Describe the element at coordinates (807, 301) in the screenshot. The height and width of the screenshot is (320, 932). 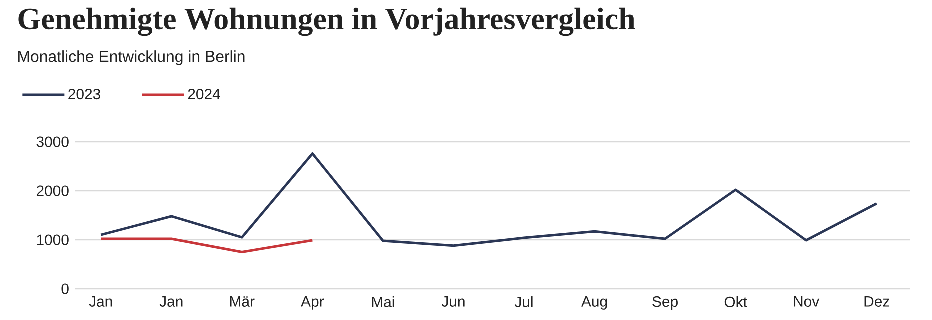
I see `x-tick-label: Nov` at that location.